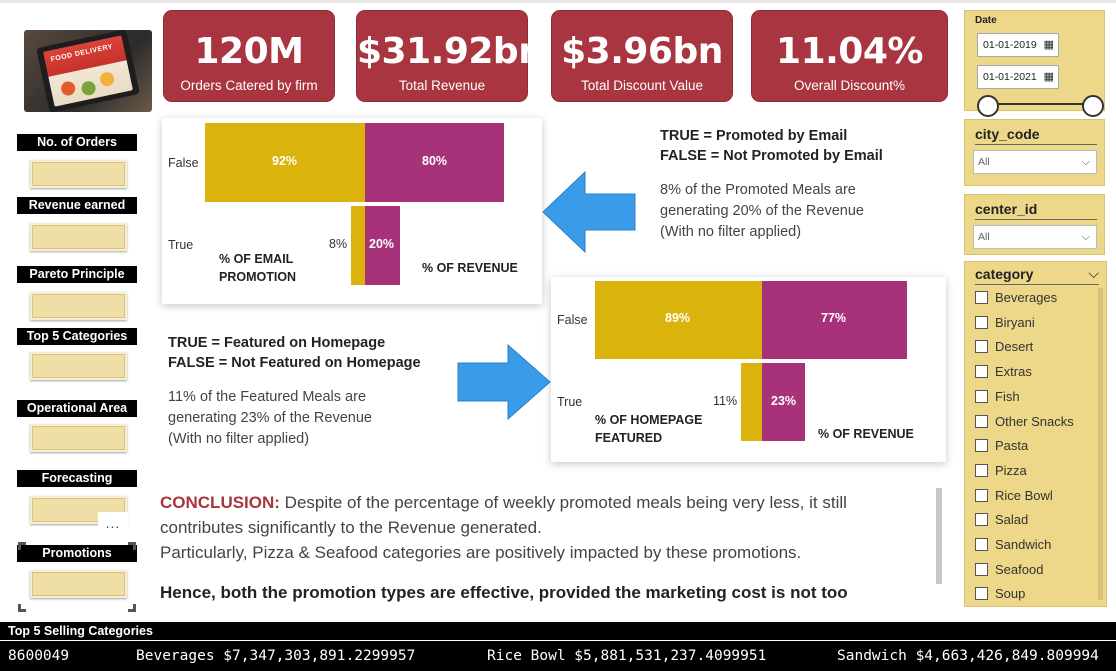 The height and width of the screenshot is (671, 1116). What do you see at coordinates (78, 174) in the screenshot?
I see `nav-button-orders` at bounding box center [78, 174].